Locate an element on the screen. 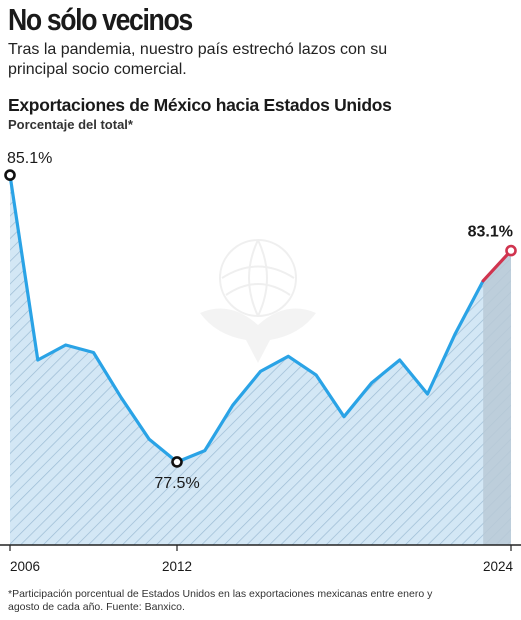  watermark-emblem-icon is located at coordinates (258, 301).